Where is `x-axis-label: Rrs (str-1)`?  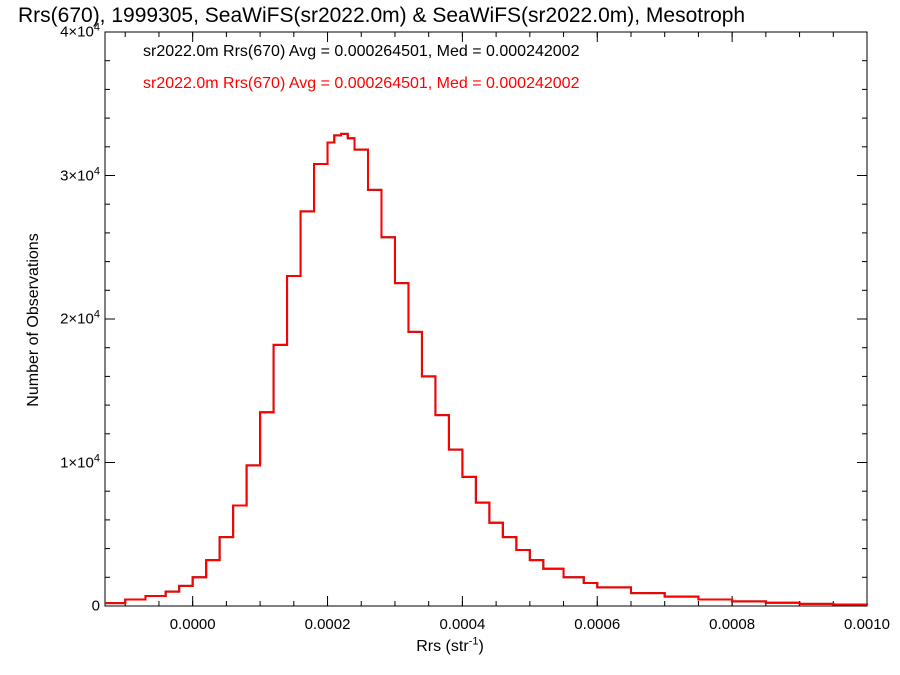
x-axis-label: Rrs (str-1) is located at coordinates (450, 645).